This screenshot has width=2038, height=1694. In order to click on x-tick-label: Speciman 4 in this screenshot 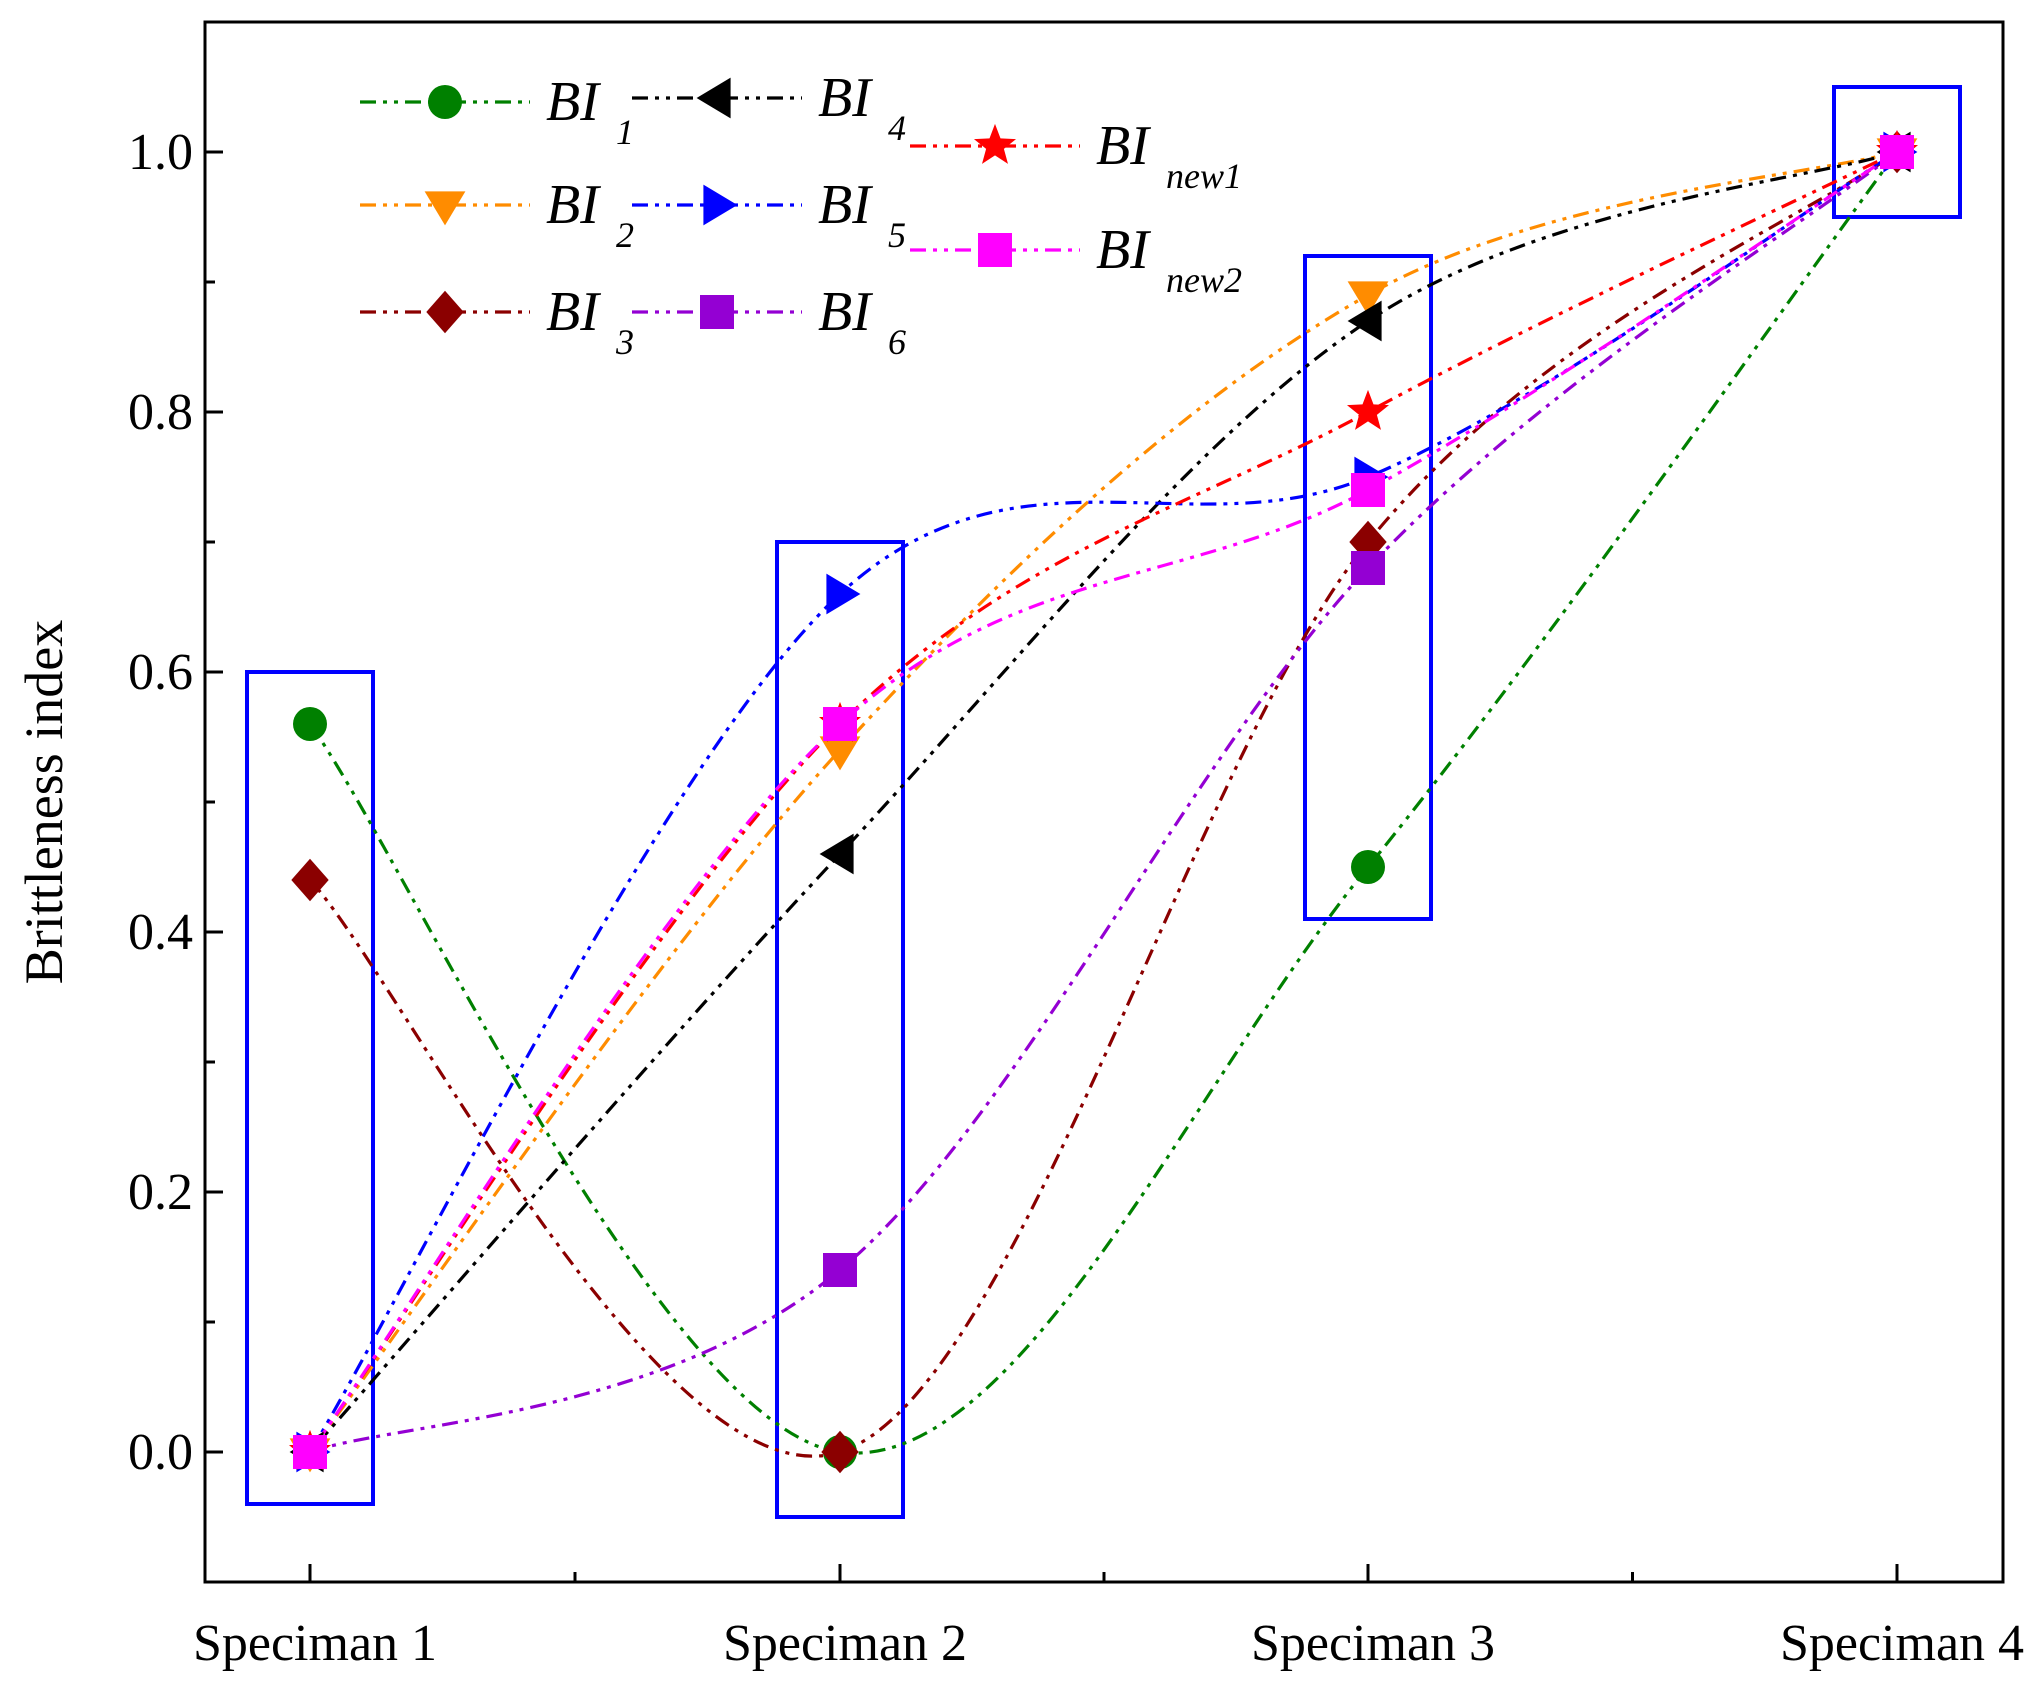, I will do `click(1902, 1643)`.